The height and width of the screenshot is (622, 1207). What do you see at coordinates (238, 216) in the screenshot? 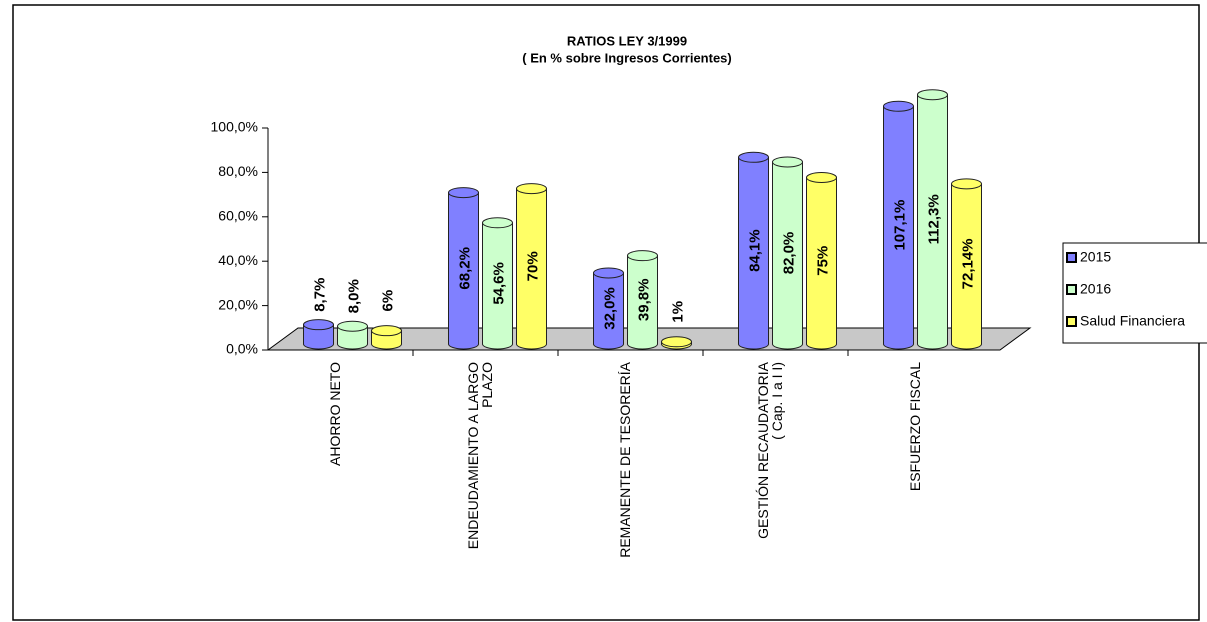
I see `y-tick-label: 60,0%` at bounding box center [238, 216].